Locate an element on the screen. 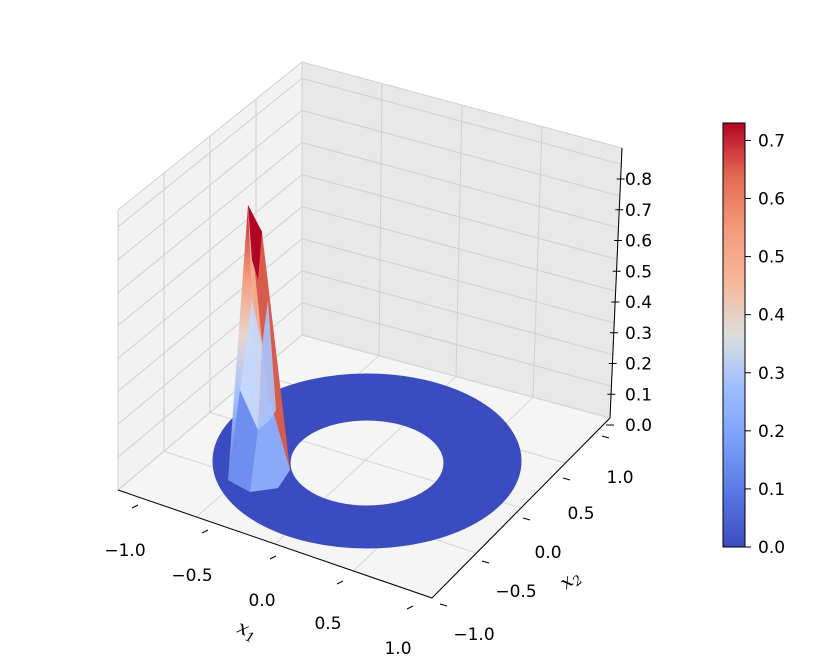 The width and height of the screenshot is (829, 671). y-axis-ticks: −1.0 −0.5 0.0 0.5 1.0 is located at coordinates (536, 540).